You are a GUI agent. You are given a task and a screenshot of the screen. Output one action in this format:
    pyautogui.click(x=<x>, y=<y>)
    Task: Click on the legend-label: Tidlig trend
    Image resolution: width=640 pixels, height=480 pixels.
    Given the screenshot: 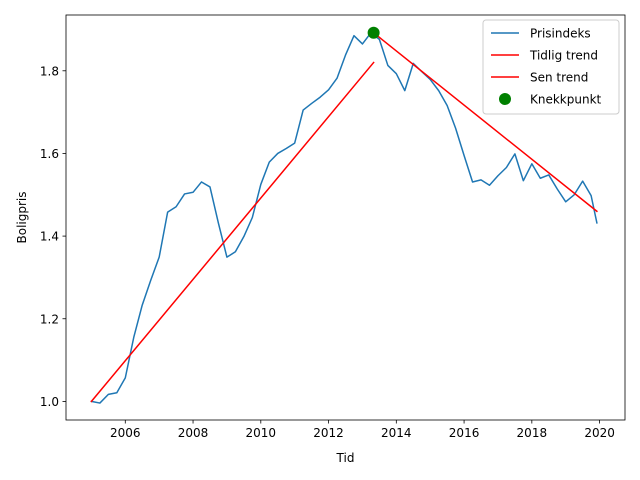 What is the action you would take?
    pyautogui.click(x=563, y=56)
    